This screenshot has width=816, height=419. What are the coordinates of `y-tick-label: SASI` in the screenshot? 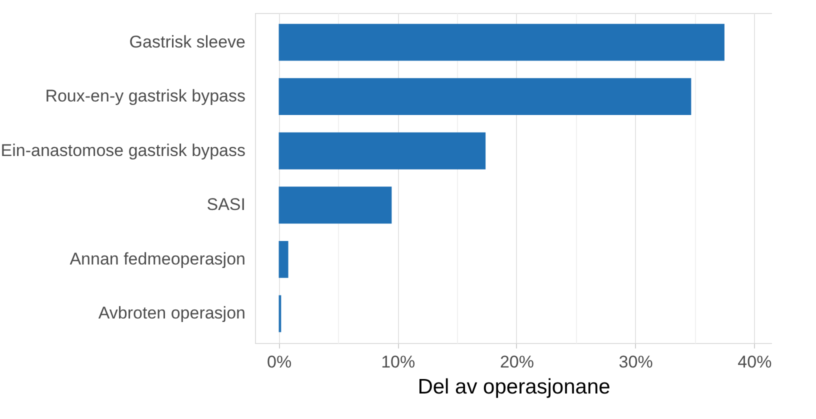 It's located at (226, 204).